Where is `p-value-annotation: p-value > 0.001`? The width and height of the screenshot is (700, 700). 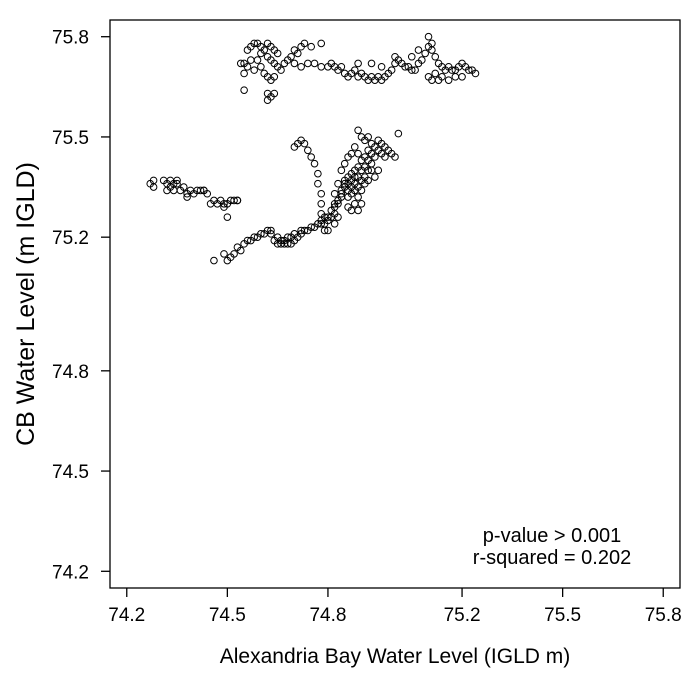
p-value-annotation: p-value > 0.001 is located at coordinates (552, 536).